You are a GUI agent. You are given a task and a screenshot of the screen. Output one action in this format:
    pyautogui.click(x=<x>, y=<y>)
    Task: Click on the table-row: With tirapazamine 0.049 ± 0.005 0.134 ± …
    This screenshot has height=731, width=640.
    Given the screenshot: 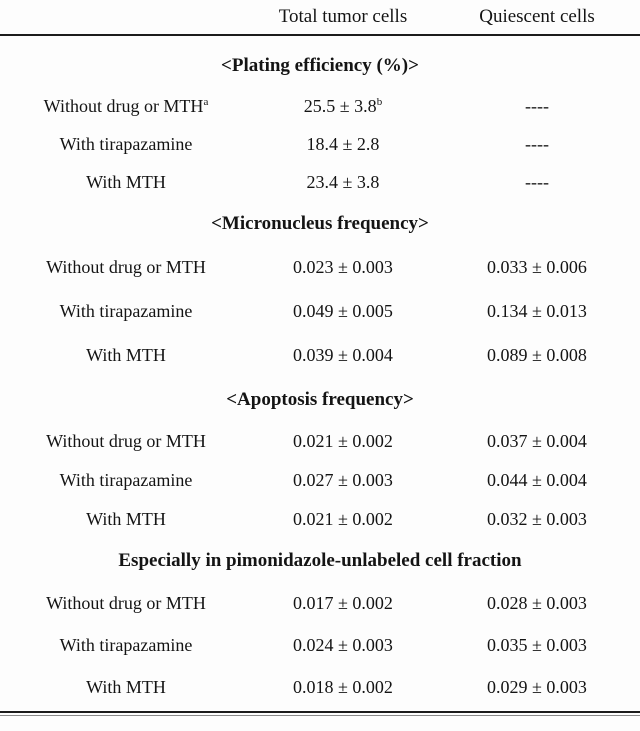 What is the action you would take?
    pyautogui.click(x=320, y=312)
    